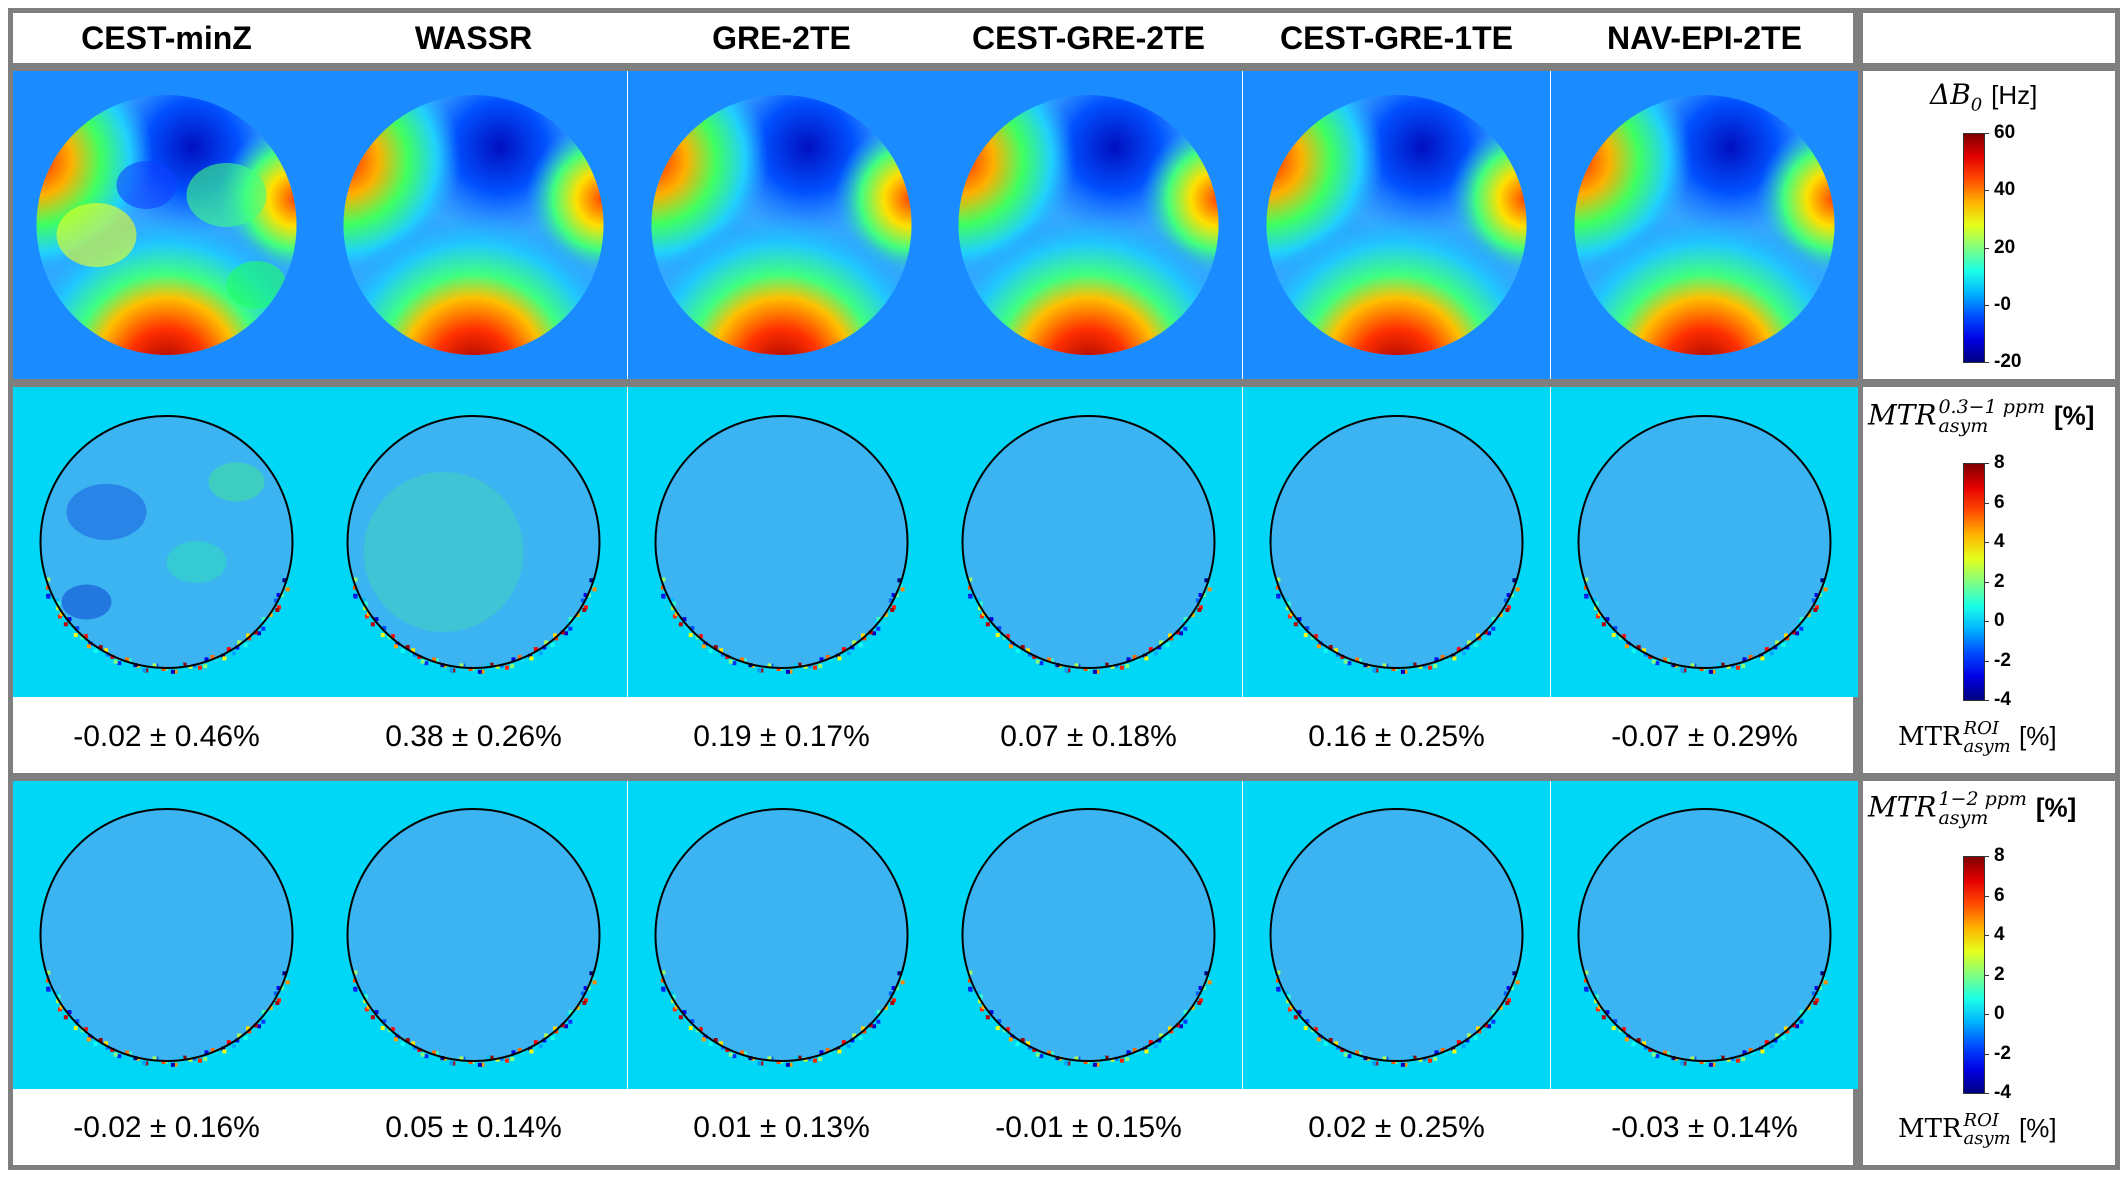 Image resolution: width=2128 pixels, height=1178 pixels. Describe the element at coordinates (166, 1127) in the screenshot. I see `roi-stat-mtr_1_2-cest-minz: -0.02 ± 0.16%` at that location.